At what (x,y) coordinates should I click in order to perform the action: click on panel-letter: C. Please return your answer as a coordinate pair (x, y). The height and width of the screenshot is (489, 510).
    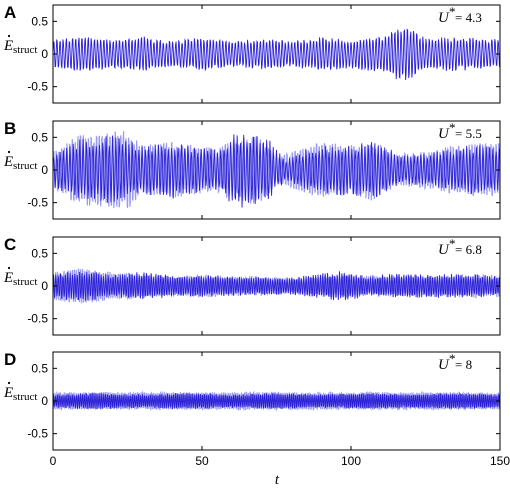
    Looking at the image, I should click on (10, 244).